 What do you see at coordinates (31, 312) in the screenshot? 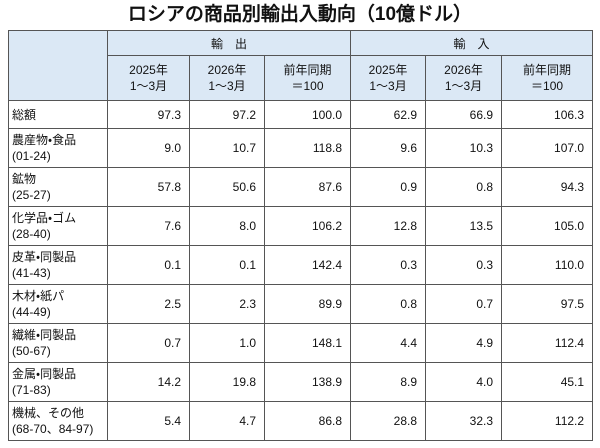
I see `row-label-text: (44-49)` at bounding box center [31, 312].